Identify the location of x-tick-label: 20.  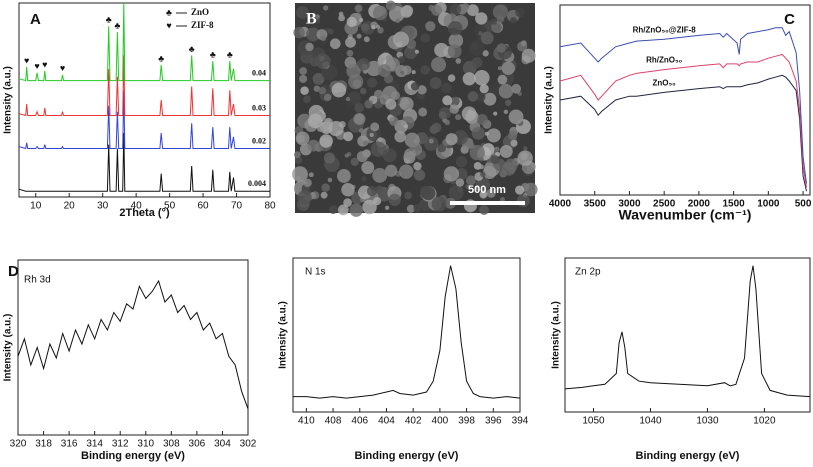
(70, 206).